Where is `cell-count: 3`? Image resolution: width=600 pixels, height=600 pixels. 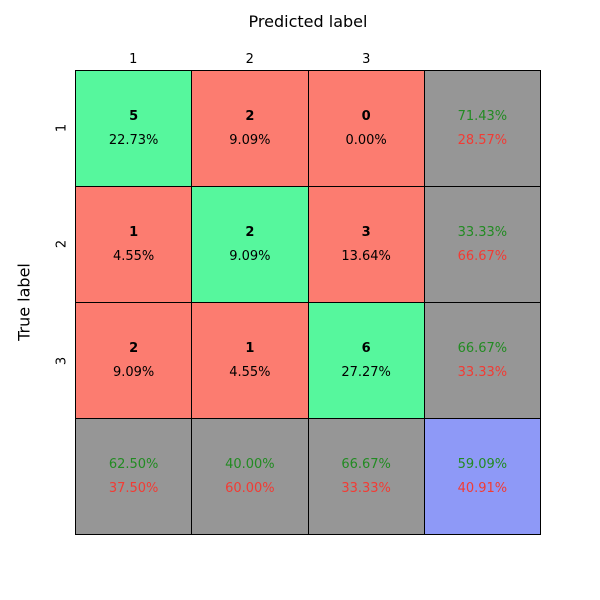
cell-count: 3 is located at coordinates (366, 232).